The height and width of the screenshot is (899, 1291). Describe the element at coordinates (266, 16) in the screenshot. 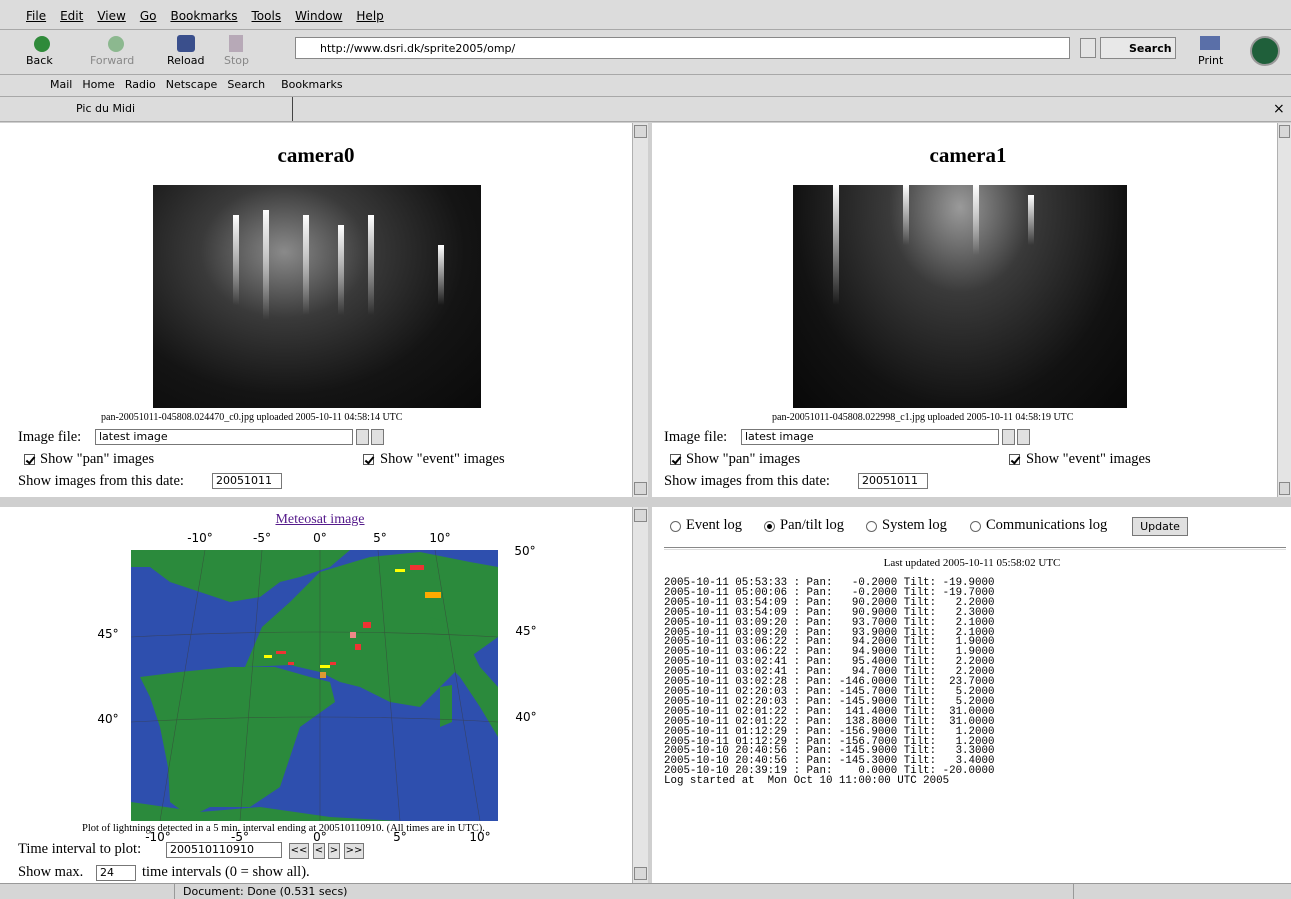

I see `menu-item: Tools` at that location.